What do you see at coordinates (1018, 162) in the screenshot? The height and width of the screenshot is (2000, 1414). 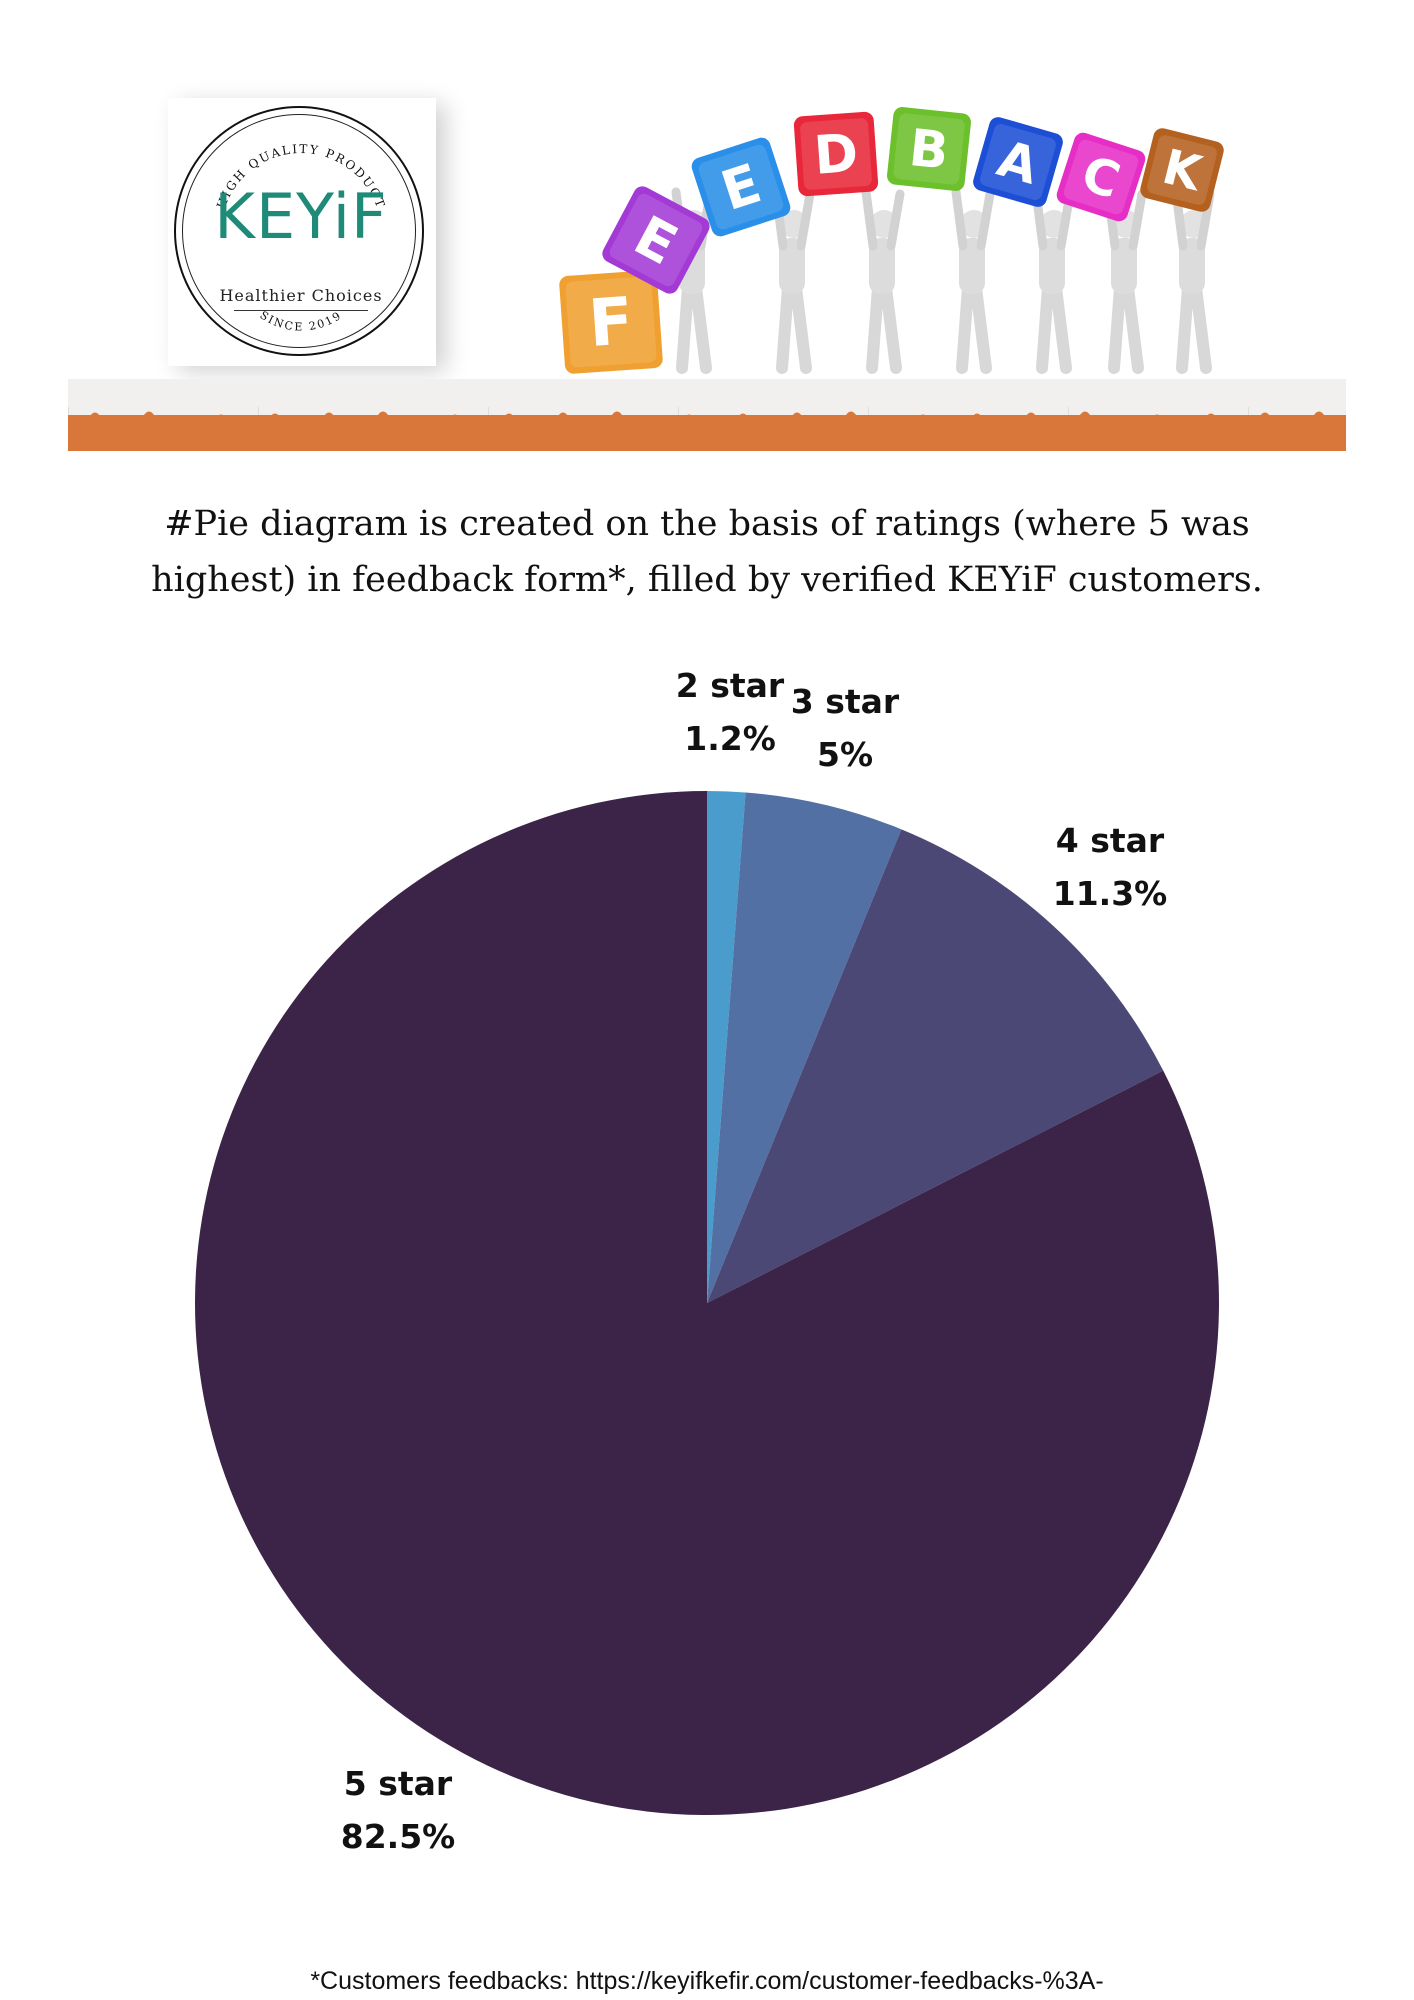 I see `letter-block: A` at bounding box center [1018, 162].